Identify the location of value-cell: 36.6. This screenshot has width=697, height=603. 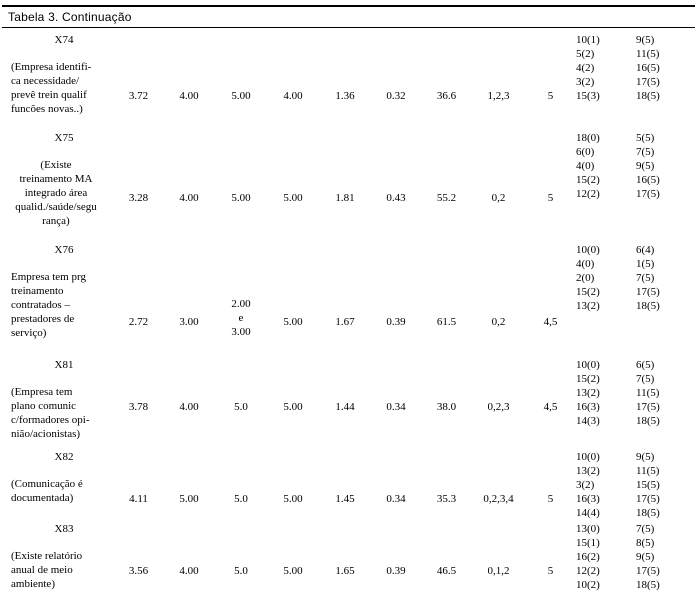
(446, 96).